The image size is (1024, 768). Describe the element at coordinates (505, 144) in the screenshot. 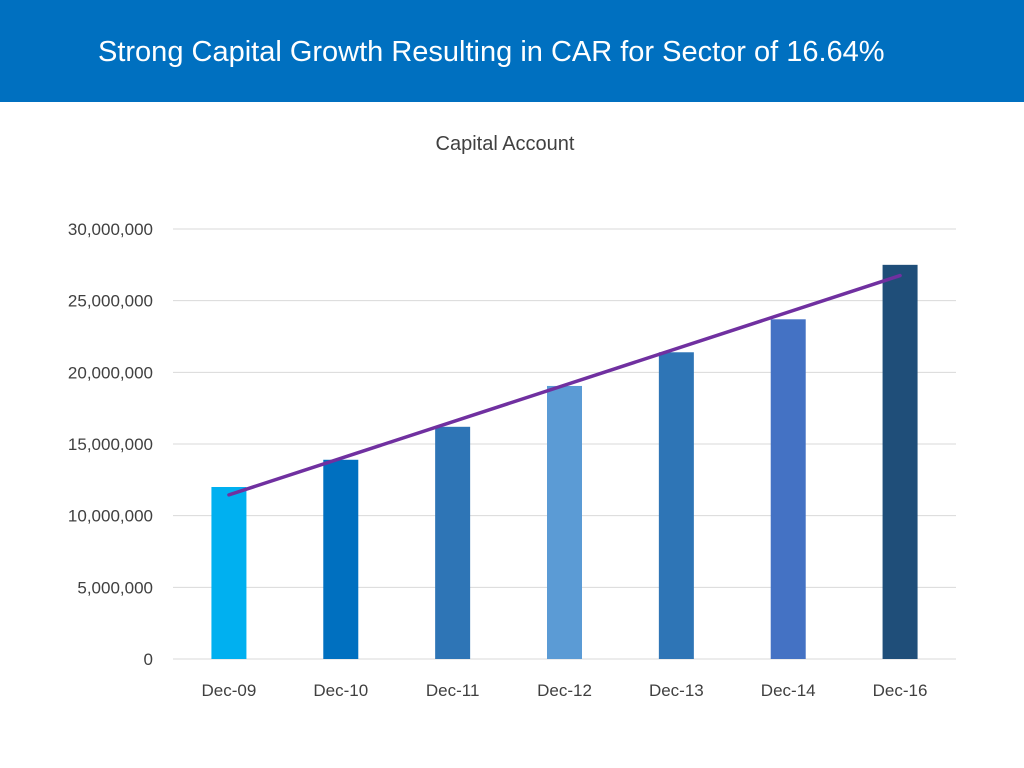

I see `chart-title: Capital Account` at that location.